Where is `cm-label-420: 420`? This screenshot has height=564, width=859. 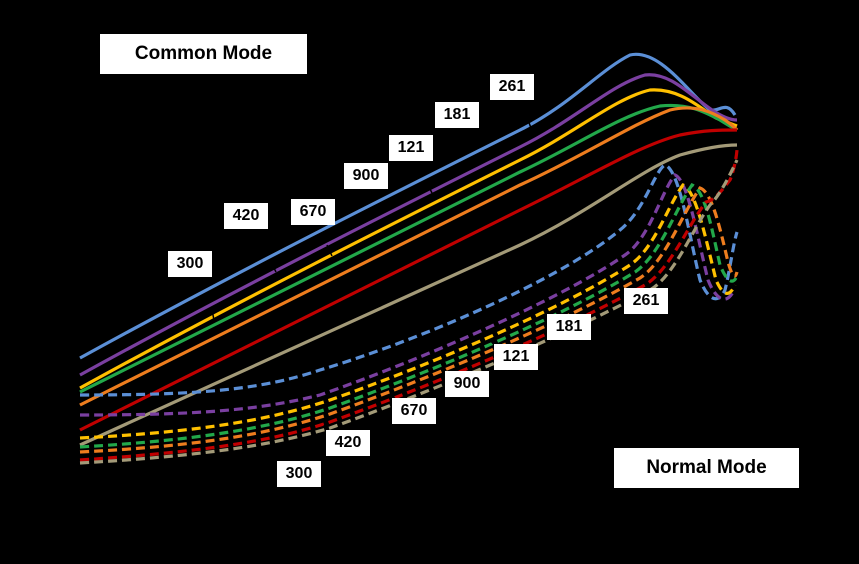 cm-label-420: 420 is located at coordinates (246, 216).